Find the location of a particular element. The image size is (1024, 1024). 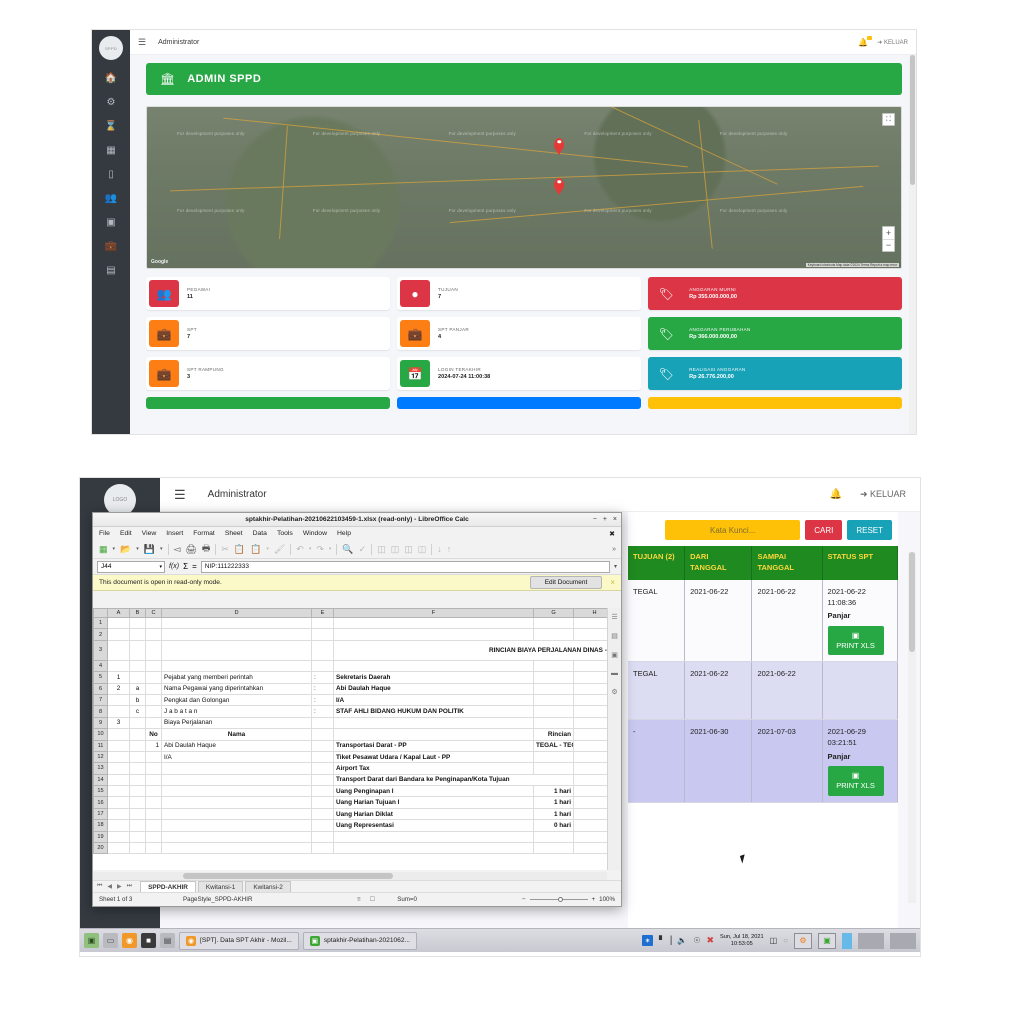

cell: : is located at coordinates (322, 688).